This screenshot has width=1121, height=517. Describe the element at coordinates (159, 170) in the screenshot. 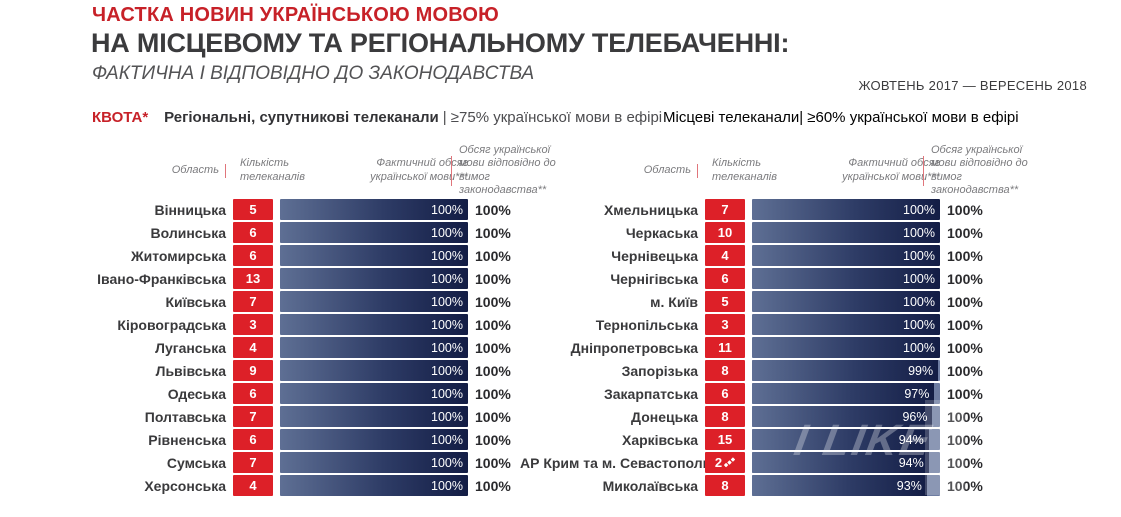

I see `column-header-region: Область` at that location.